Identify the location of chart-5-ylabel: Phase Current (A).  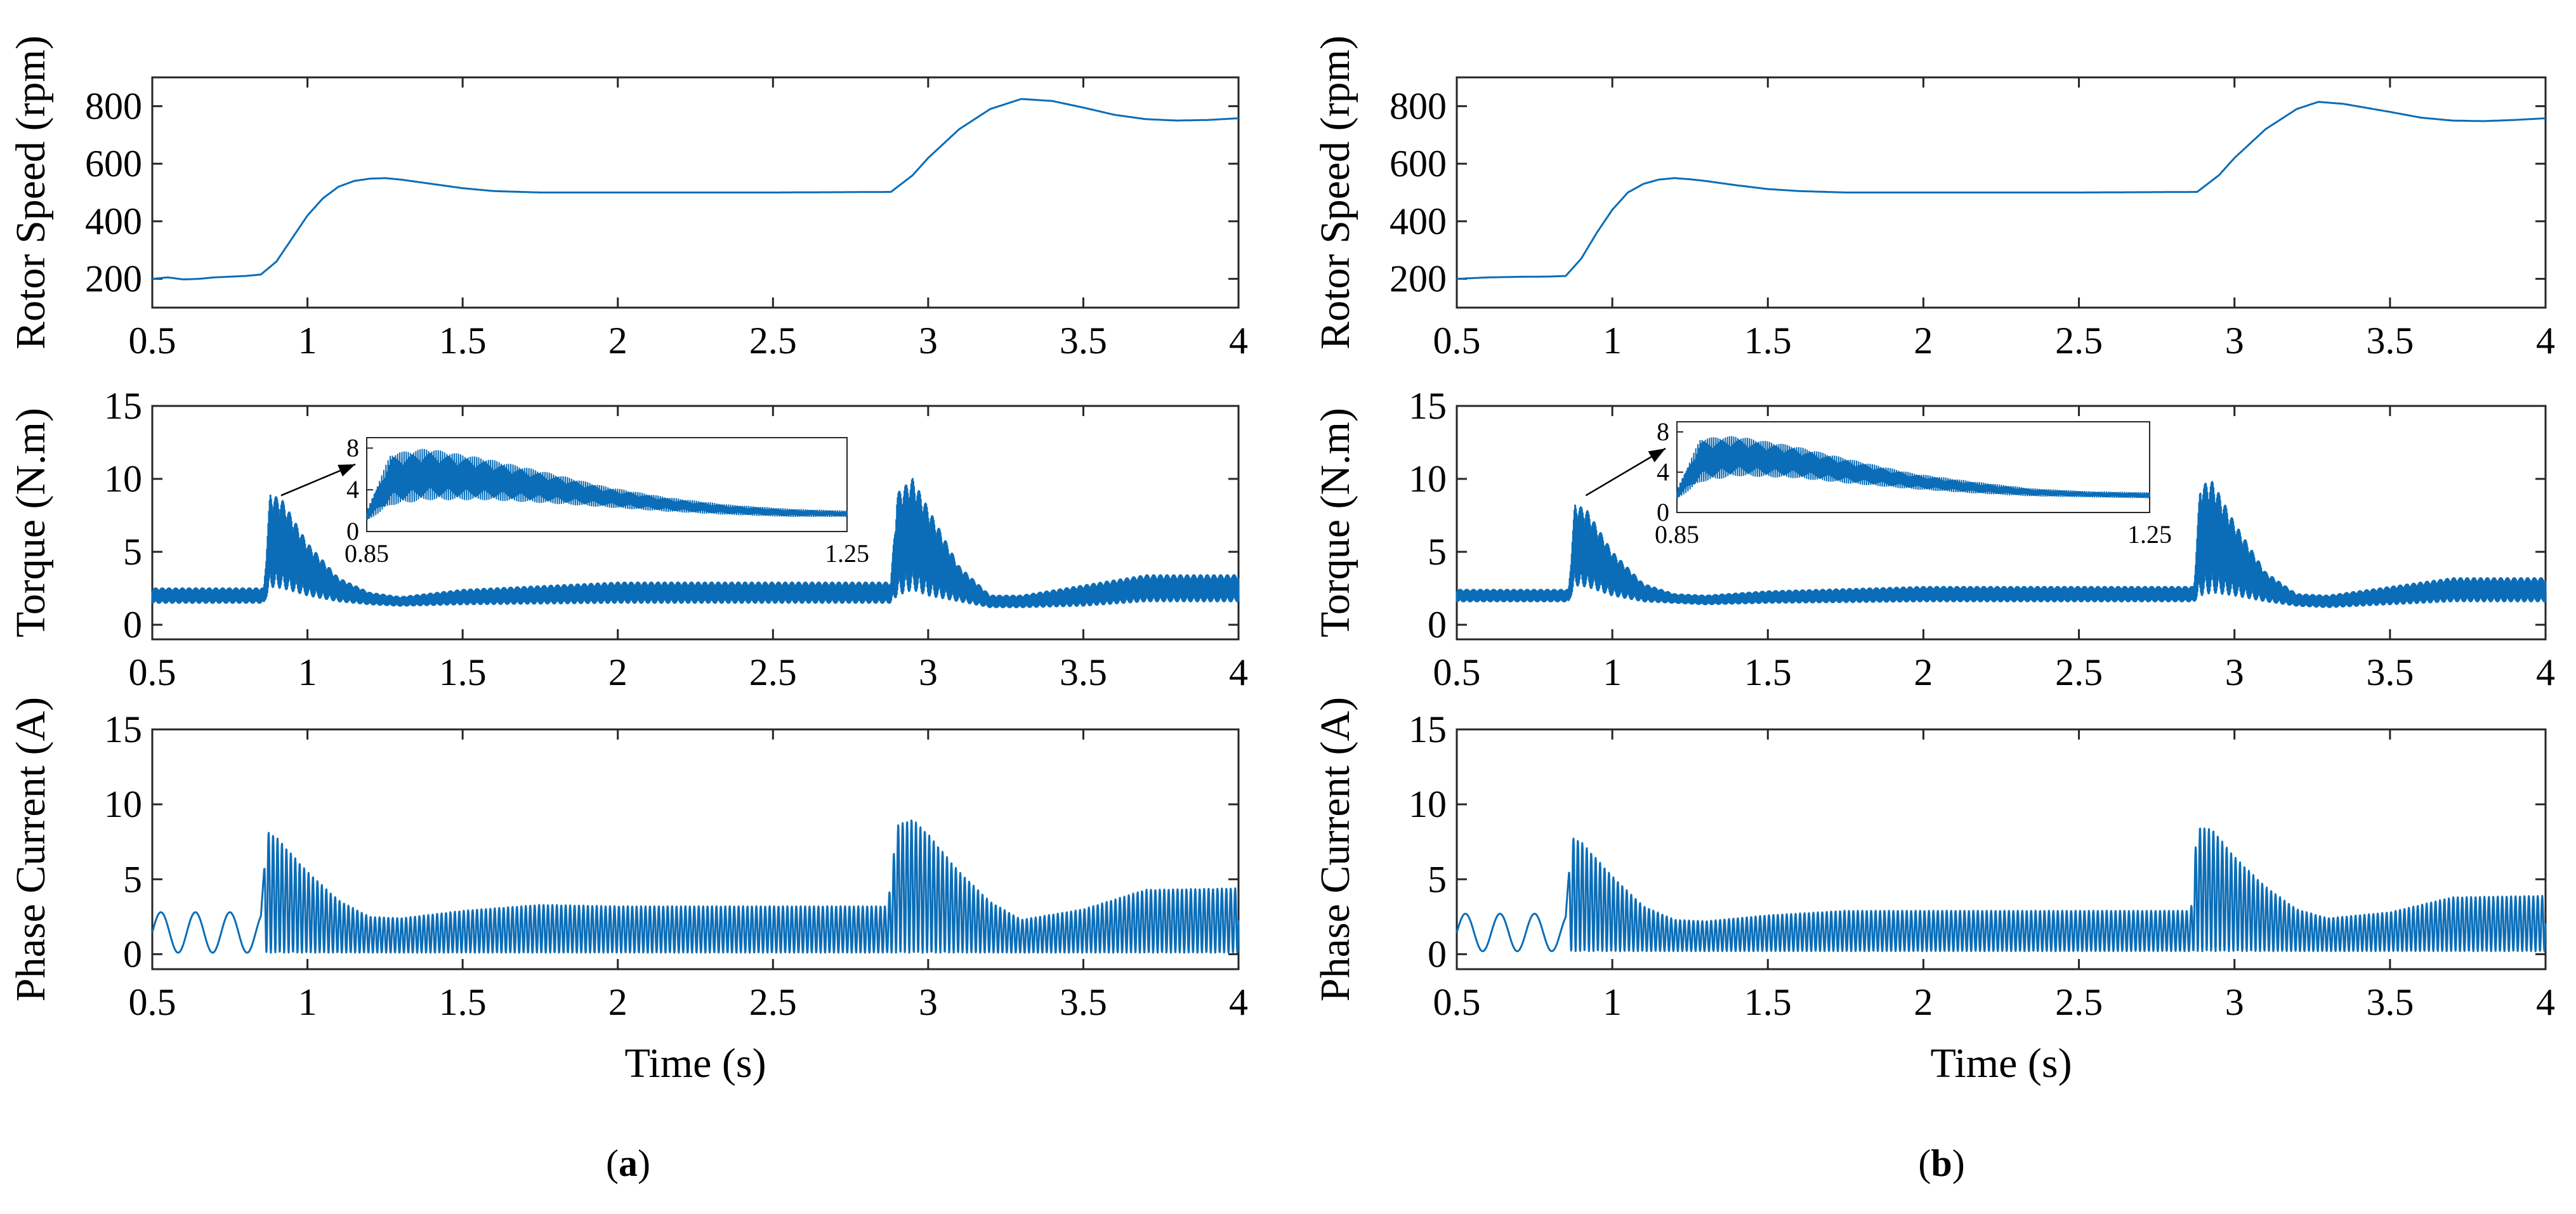
(1335, 849).